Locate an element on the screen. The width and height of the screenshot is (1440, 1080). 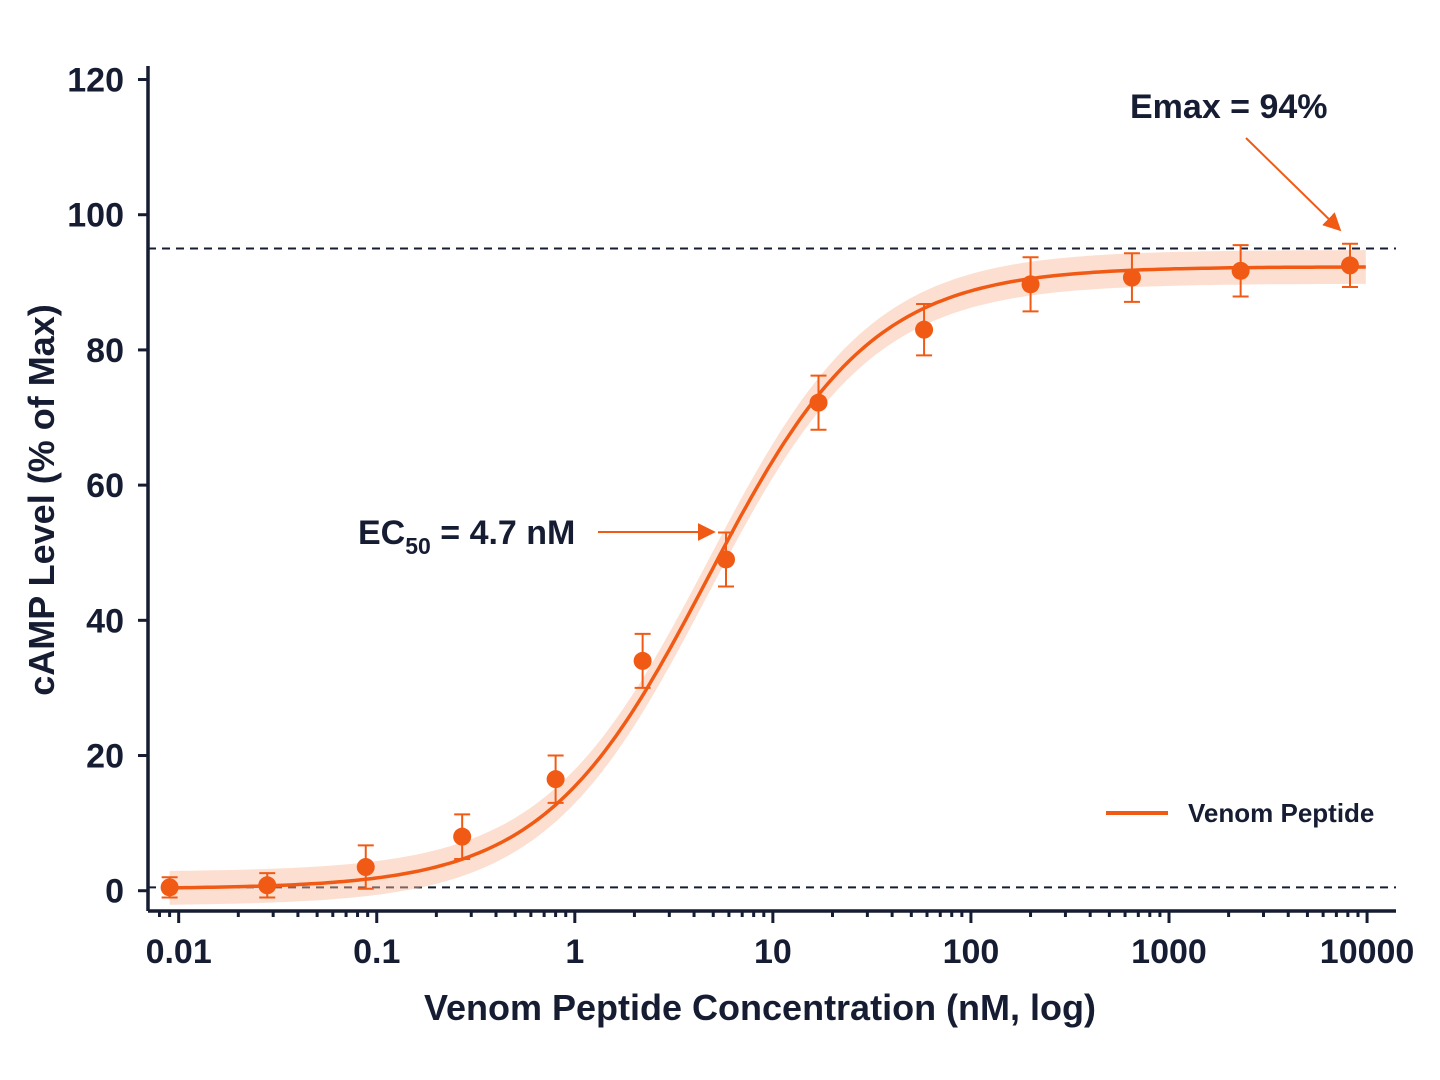
ec50-suffix: = 4.7 nM is located at coordinates (503, 533).